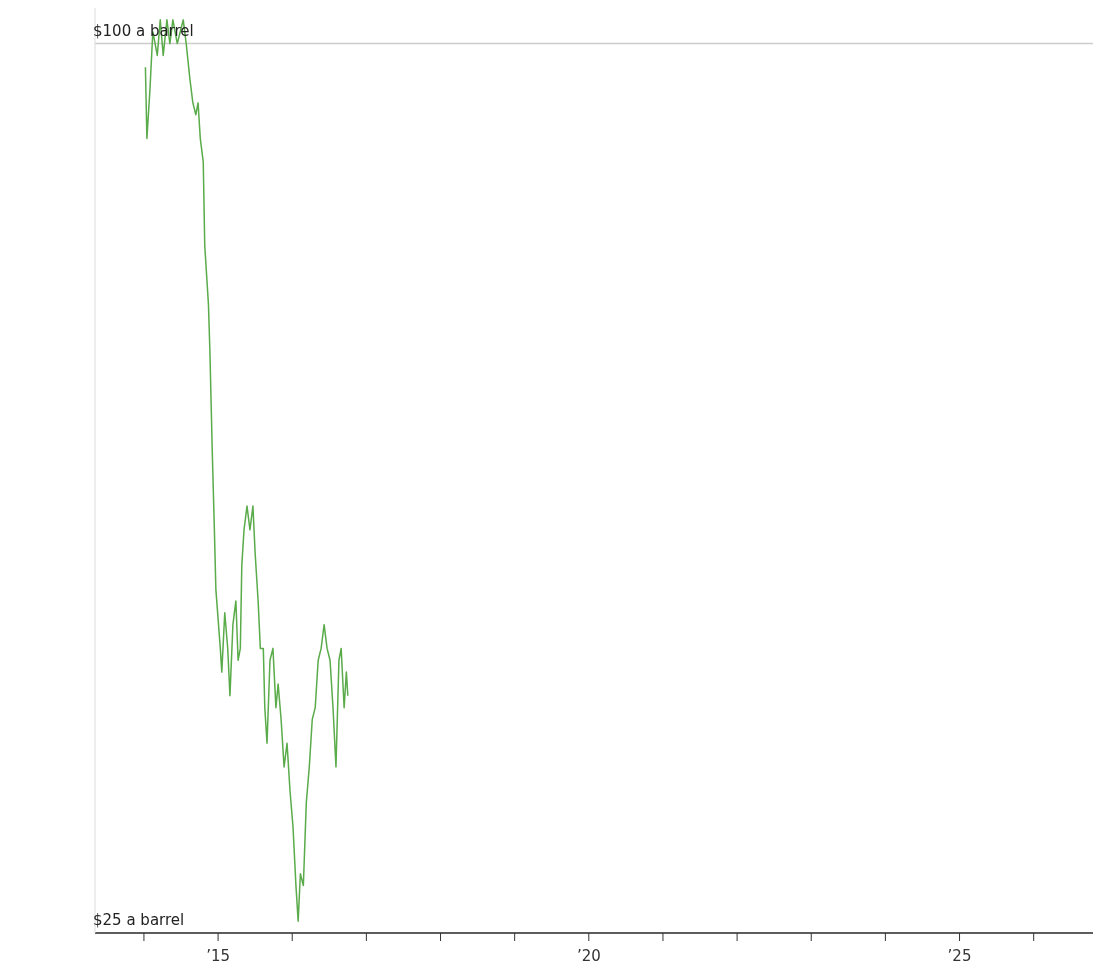 Image resolution: width=1093 pixels, height=970 pixels. I want to click on x-tick-label: ’15, so click(218, 956).